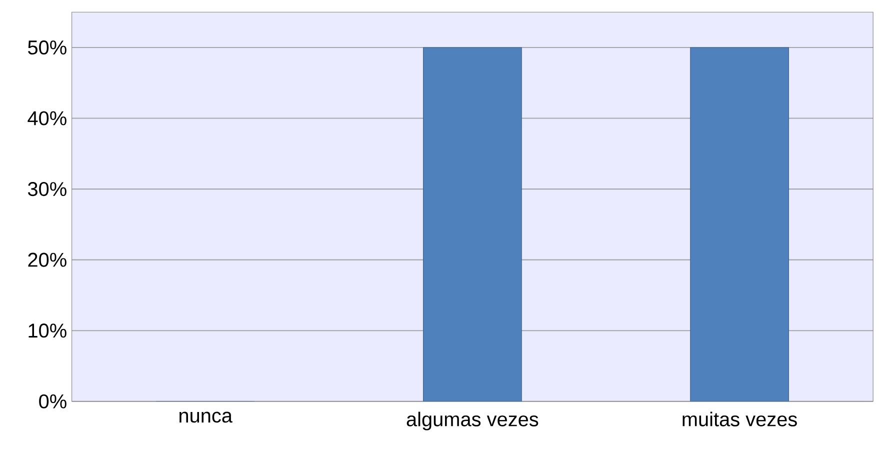  I want to click on y-tick-label: 20%, so click(47, 259).